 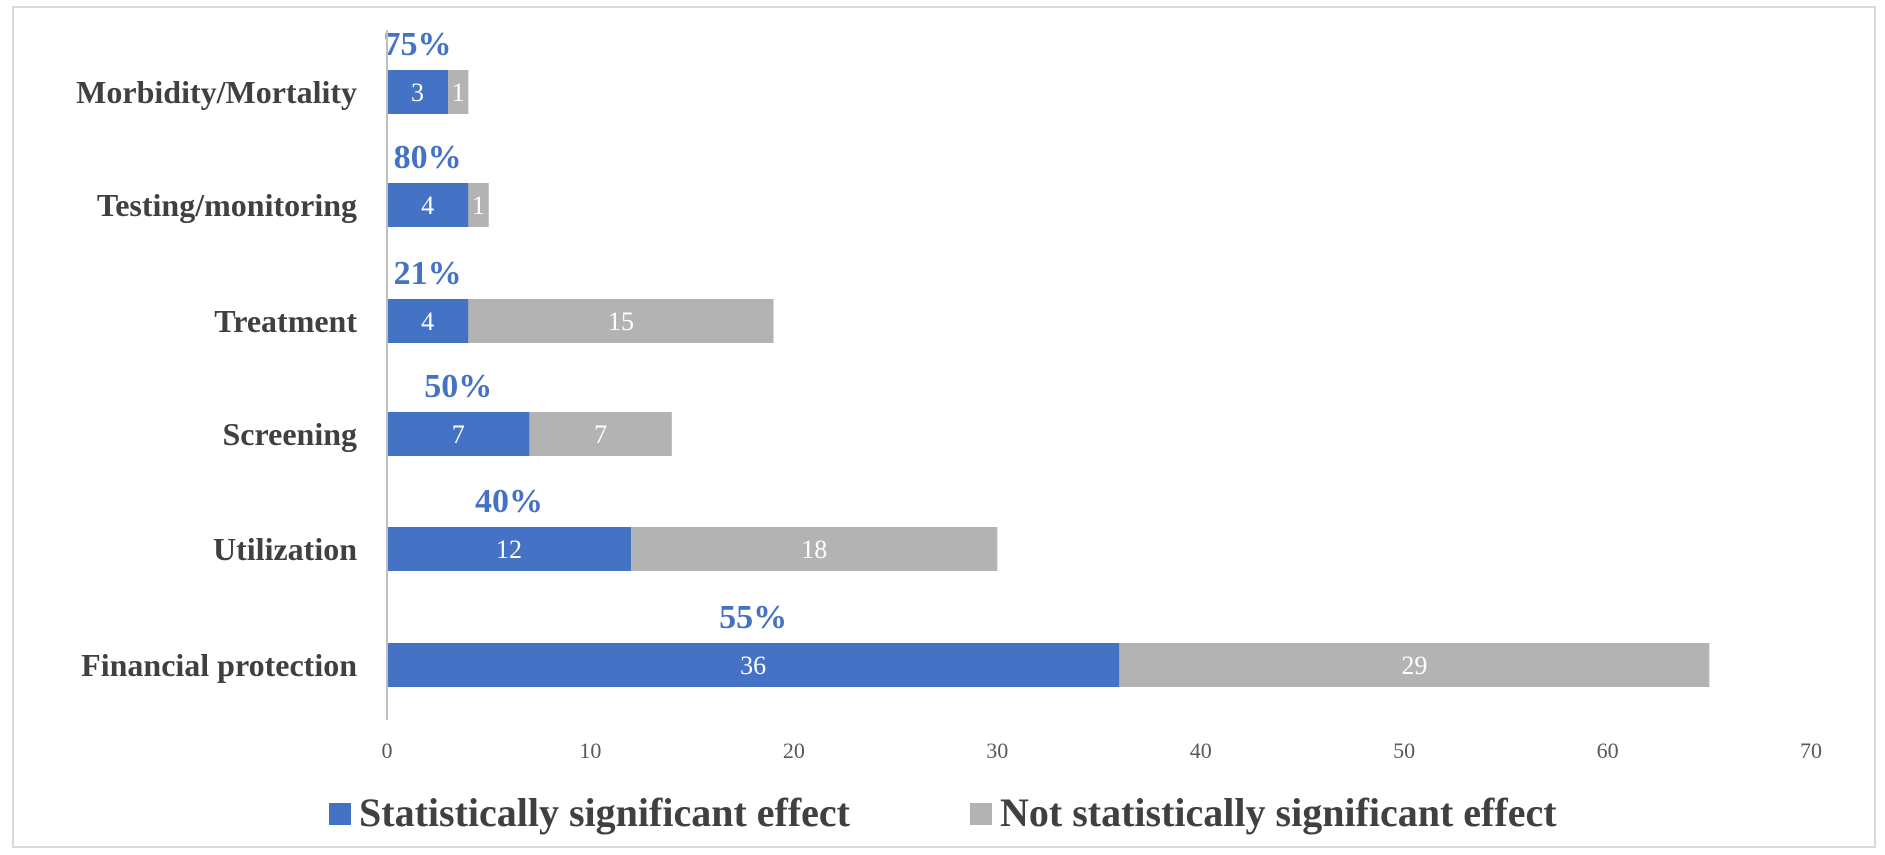 What do you see at coordinates (219, 665) in the screenshot?
I see `category-label: Financial protection` at bounding box center [219, 665].